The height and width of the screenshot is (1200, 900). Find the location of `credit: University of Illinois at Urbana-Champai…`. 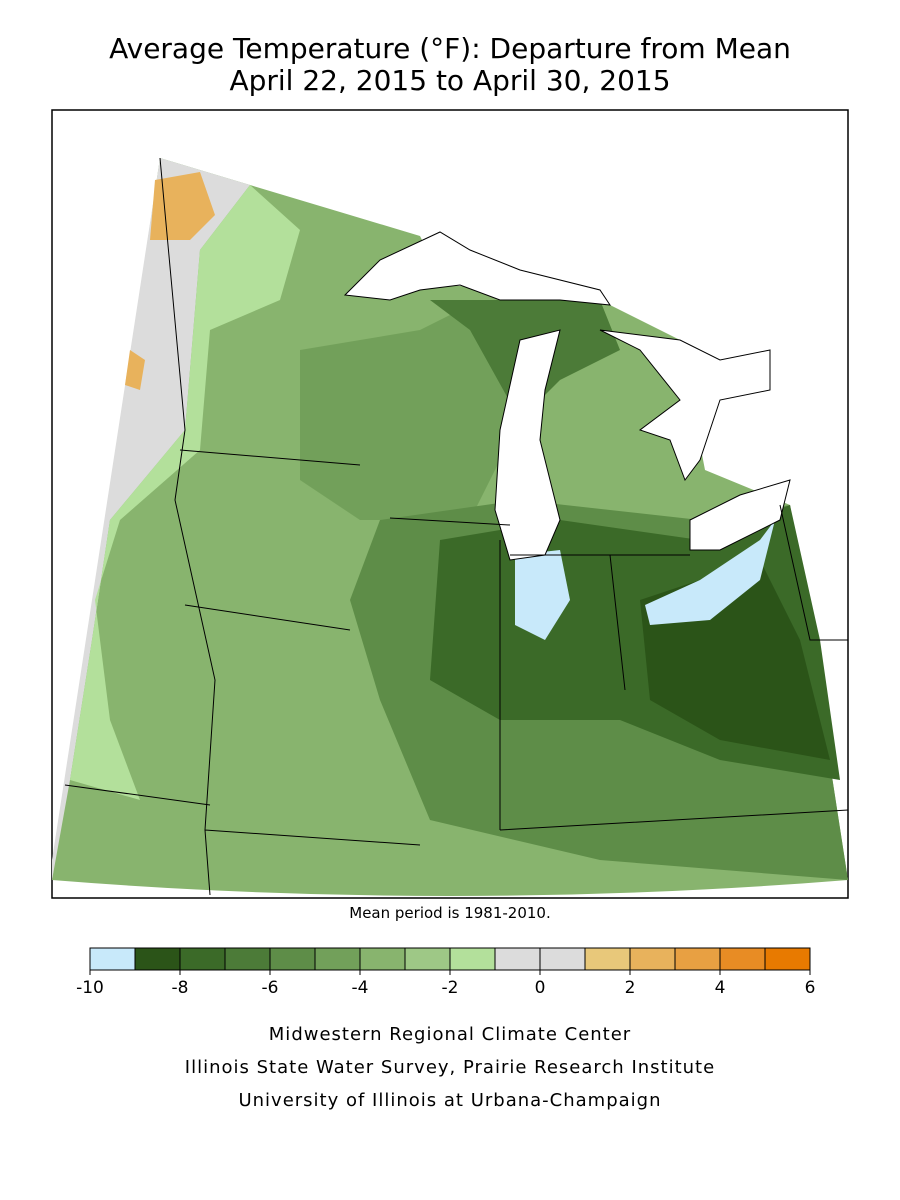

credit: University of Illinois at Urbana-Champai… is located at coordinates (449, 1100).